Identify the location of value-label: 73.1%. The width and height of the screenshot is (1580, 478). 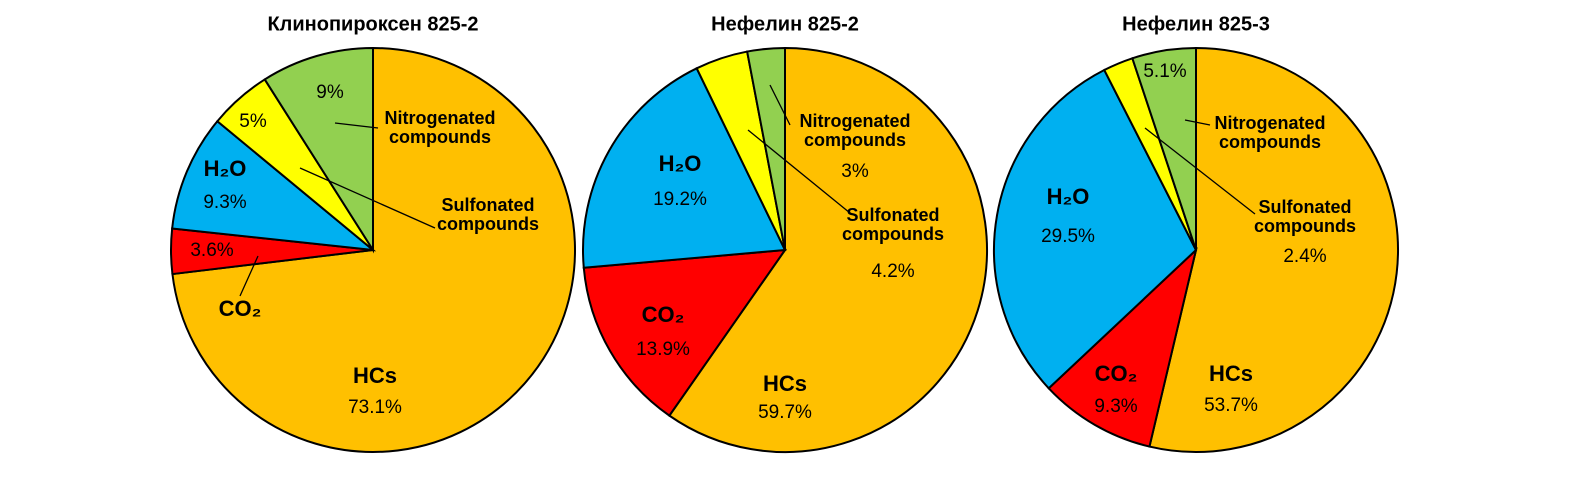
(375, 407).